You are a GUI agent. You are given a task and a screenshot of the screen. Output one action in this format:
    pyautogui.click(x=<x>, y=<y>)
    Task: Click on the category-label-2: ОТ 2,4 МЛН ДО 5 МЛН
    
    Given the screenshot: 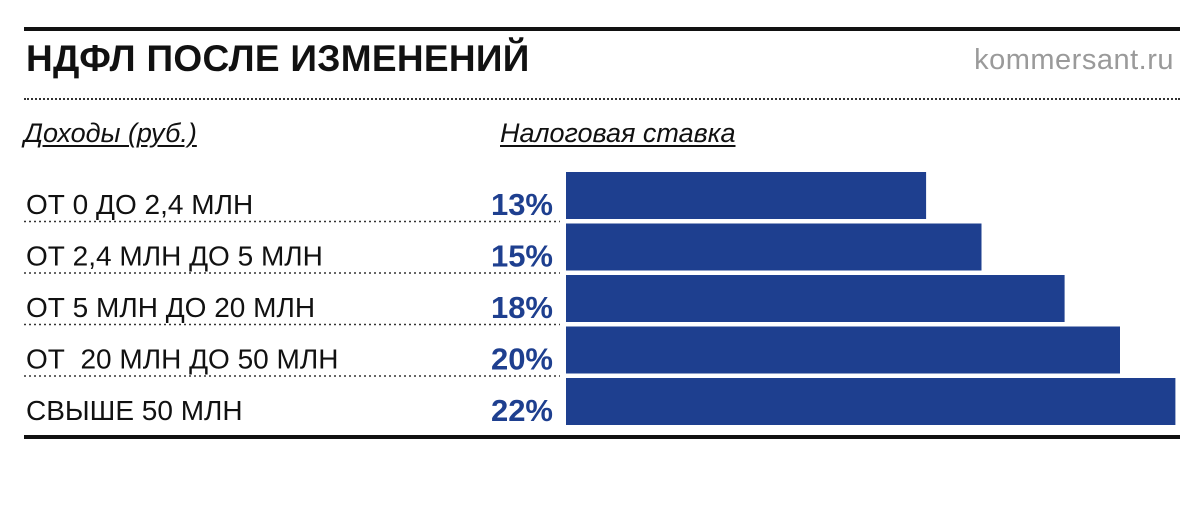 What is the action you would take?
    pyautogui.click(x=174, y=256)
    